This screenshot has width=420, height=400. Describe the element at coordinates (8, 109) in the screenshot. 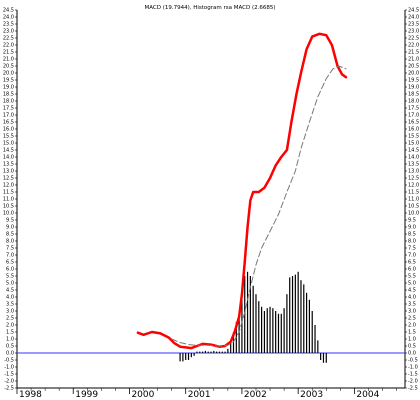

I see `y-tick-label: 17.5` at that location.